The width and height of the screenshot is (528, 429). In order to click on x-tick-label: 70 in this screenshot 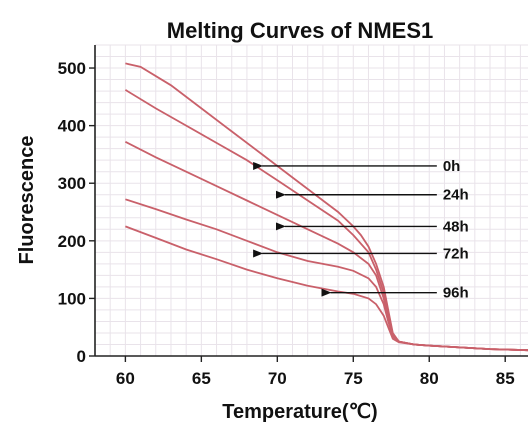, I will do `click(277, 378)`.